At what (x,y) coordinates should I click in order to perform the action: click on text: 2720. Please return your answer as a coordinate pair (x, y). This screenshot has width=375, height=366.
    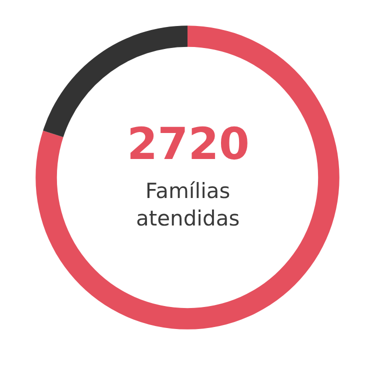
    Looking at the image, I should click on (188, 144).